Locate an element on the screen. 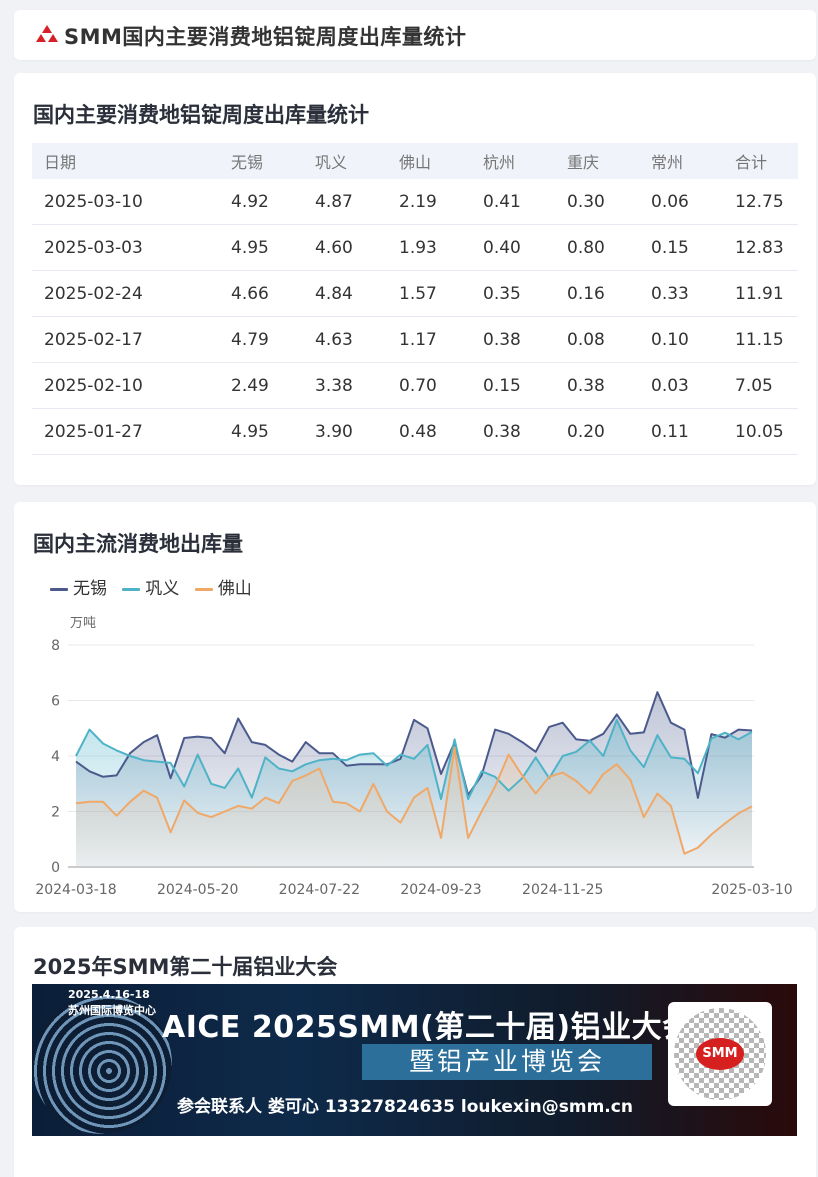 The width and height of the screenshot is (818, 1177). y-tick-label: 0 is located at coordinates (55, 868).